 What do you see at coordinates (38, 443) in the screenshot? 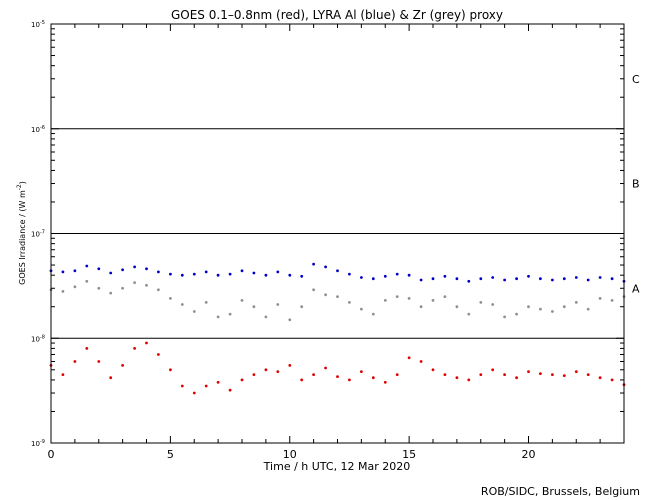
I see `y-tick-label: 10⁻⁹` at bounding box center [38, 443].